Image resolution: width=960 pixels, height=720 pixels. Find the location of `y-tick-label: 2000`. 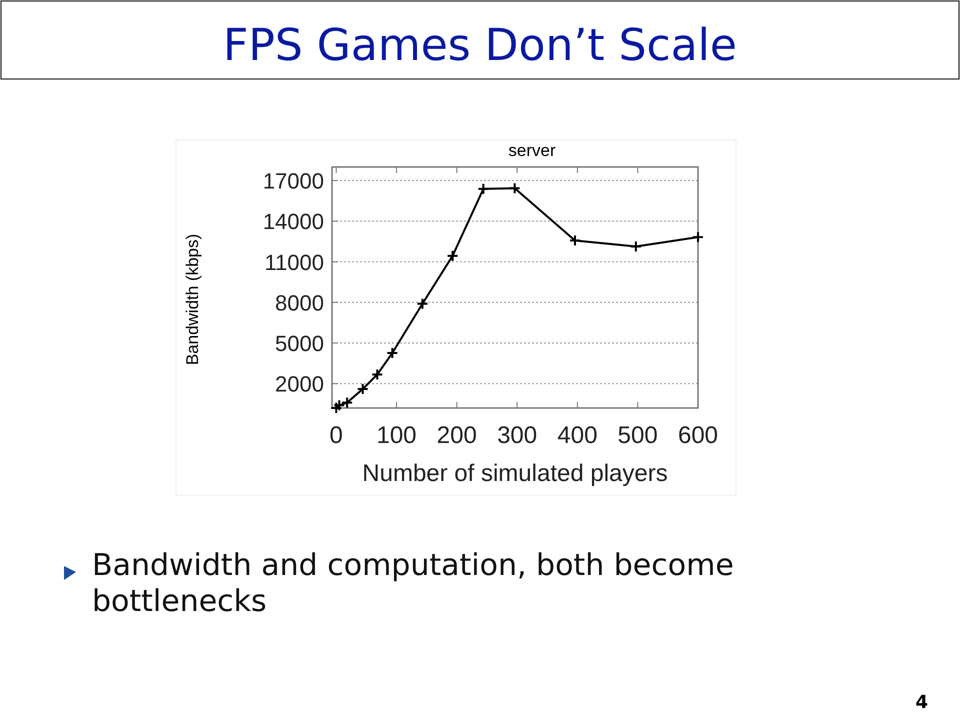

y-tick-label: 2000 is located at coordinates (299, 384).